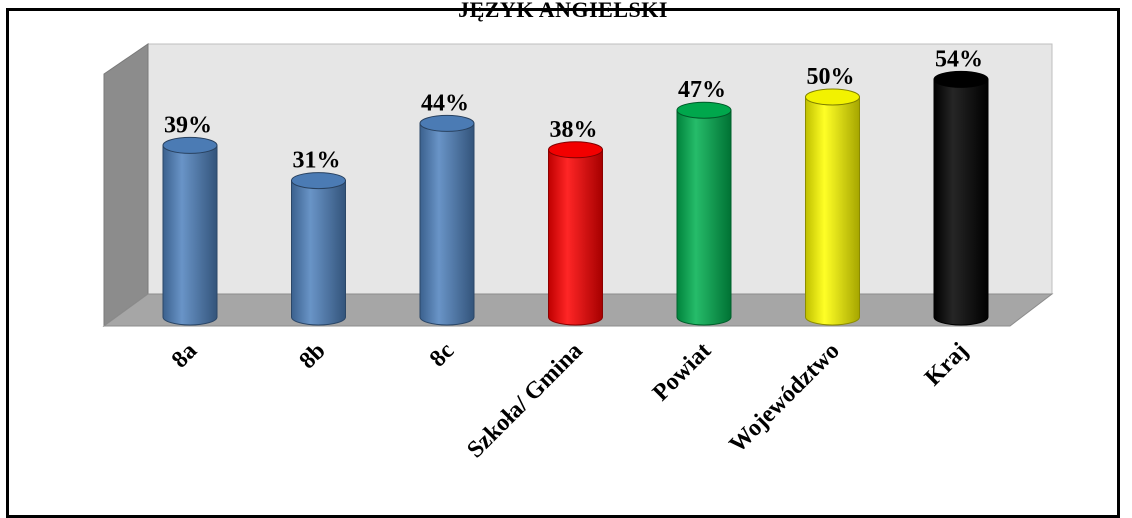 This screenshot has width=1132, height=518. What do you see at coordinates (188, 125) in the screenshot?
I see `value-label: 39%` at bounding box center [188, 125].